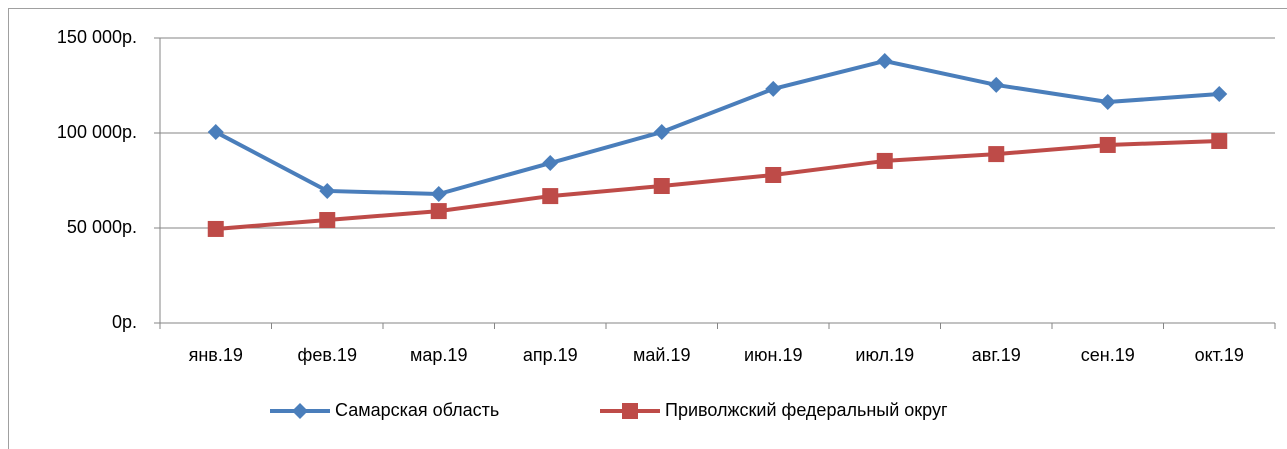  What do you see at coordinates (438, 355) in the screenshot?
I see `x-tick-label: мар.19` at bounding box center [438, 355].